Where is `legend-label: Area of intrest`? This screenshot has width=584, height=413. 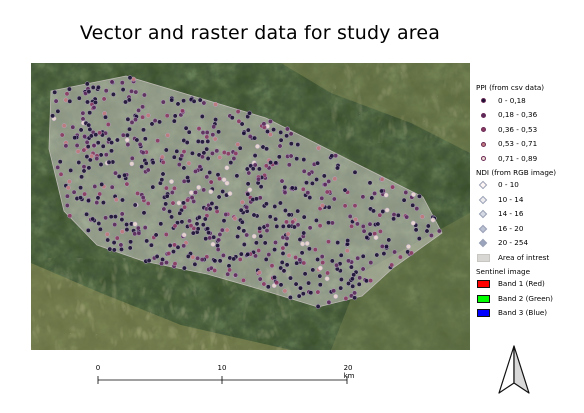
legend-label: Area of intrest is located at coordinates (524, 257).